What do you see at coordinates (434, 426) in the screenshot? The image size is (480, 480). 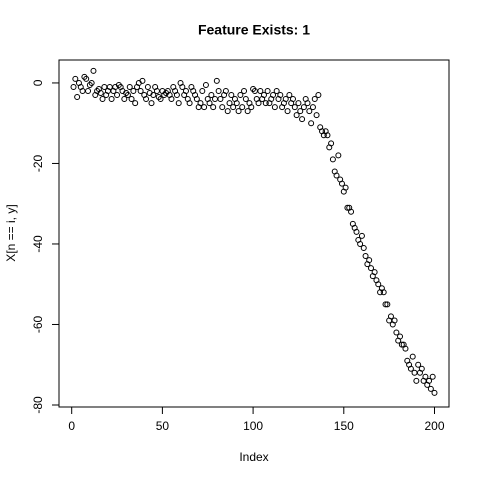 I see `x-tick-label: 200` at bounding box center [434, 426].